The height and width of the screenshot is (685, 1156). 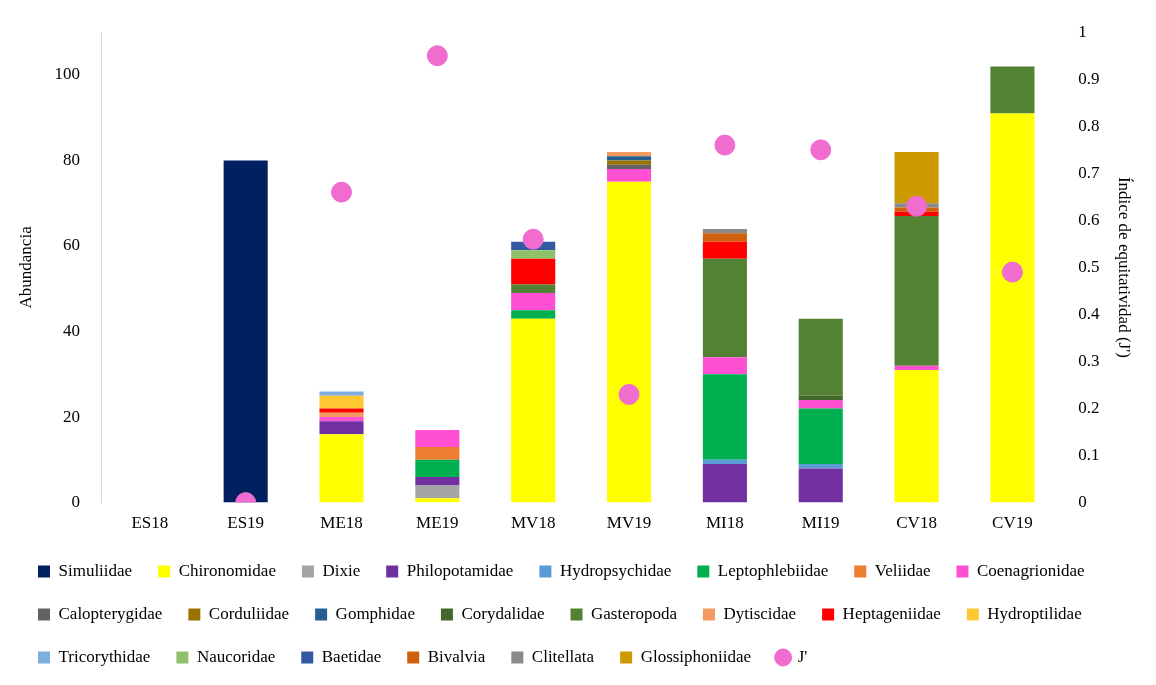 What do you see at coordinates (1089, 455) in the screenshot?
I see `y2-tick-label: 0.1` at bounding box center [1089, 455].